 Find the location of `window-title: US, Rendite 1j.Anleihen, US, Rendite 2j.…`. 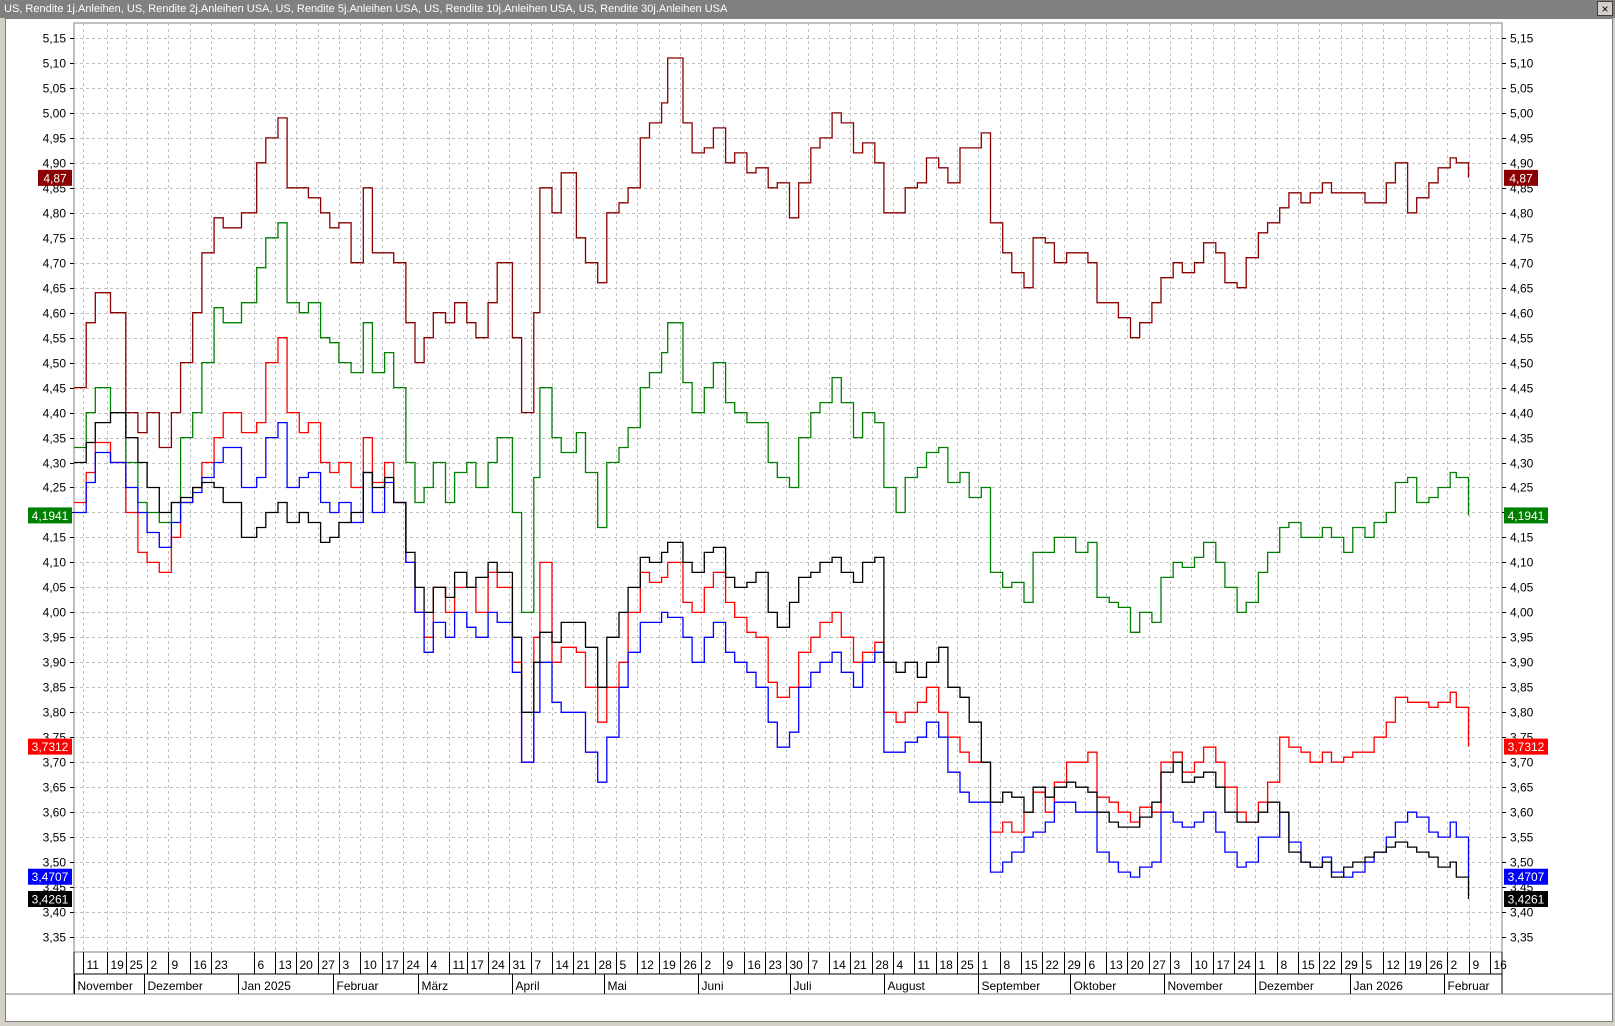

window-title: US, Rendite 1j.Anleihen, US, Rendite 2j.… is located at coordinates (366, 9).